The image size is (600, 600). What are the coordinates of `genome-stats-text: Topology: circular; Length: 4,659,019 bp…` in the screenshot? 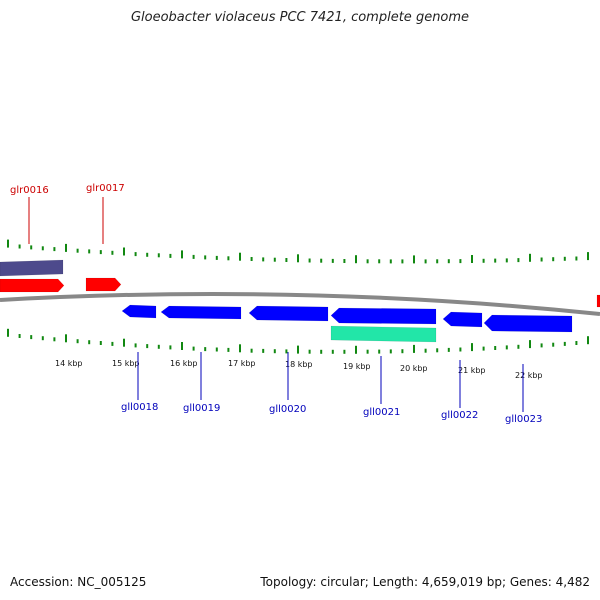 It's located at (425, 582).